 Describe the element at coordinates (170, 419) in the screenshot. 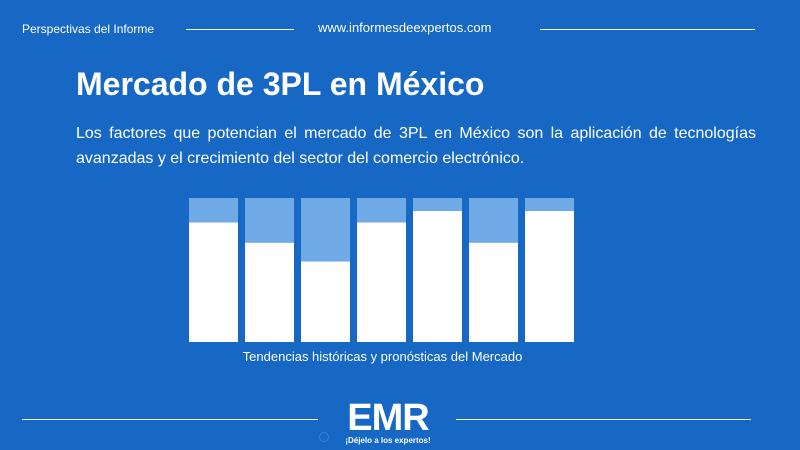

I see `footer-divider-left` at that location.